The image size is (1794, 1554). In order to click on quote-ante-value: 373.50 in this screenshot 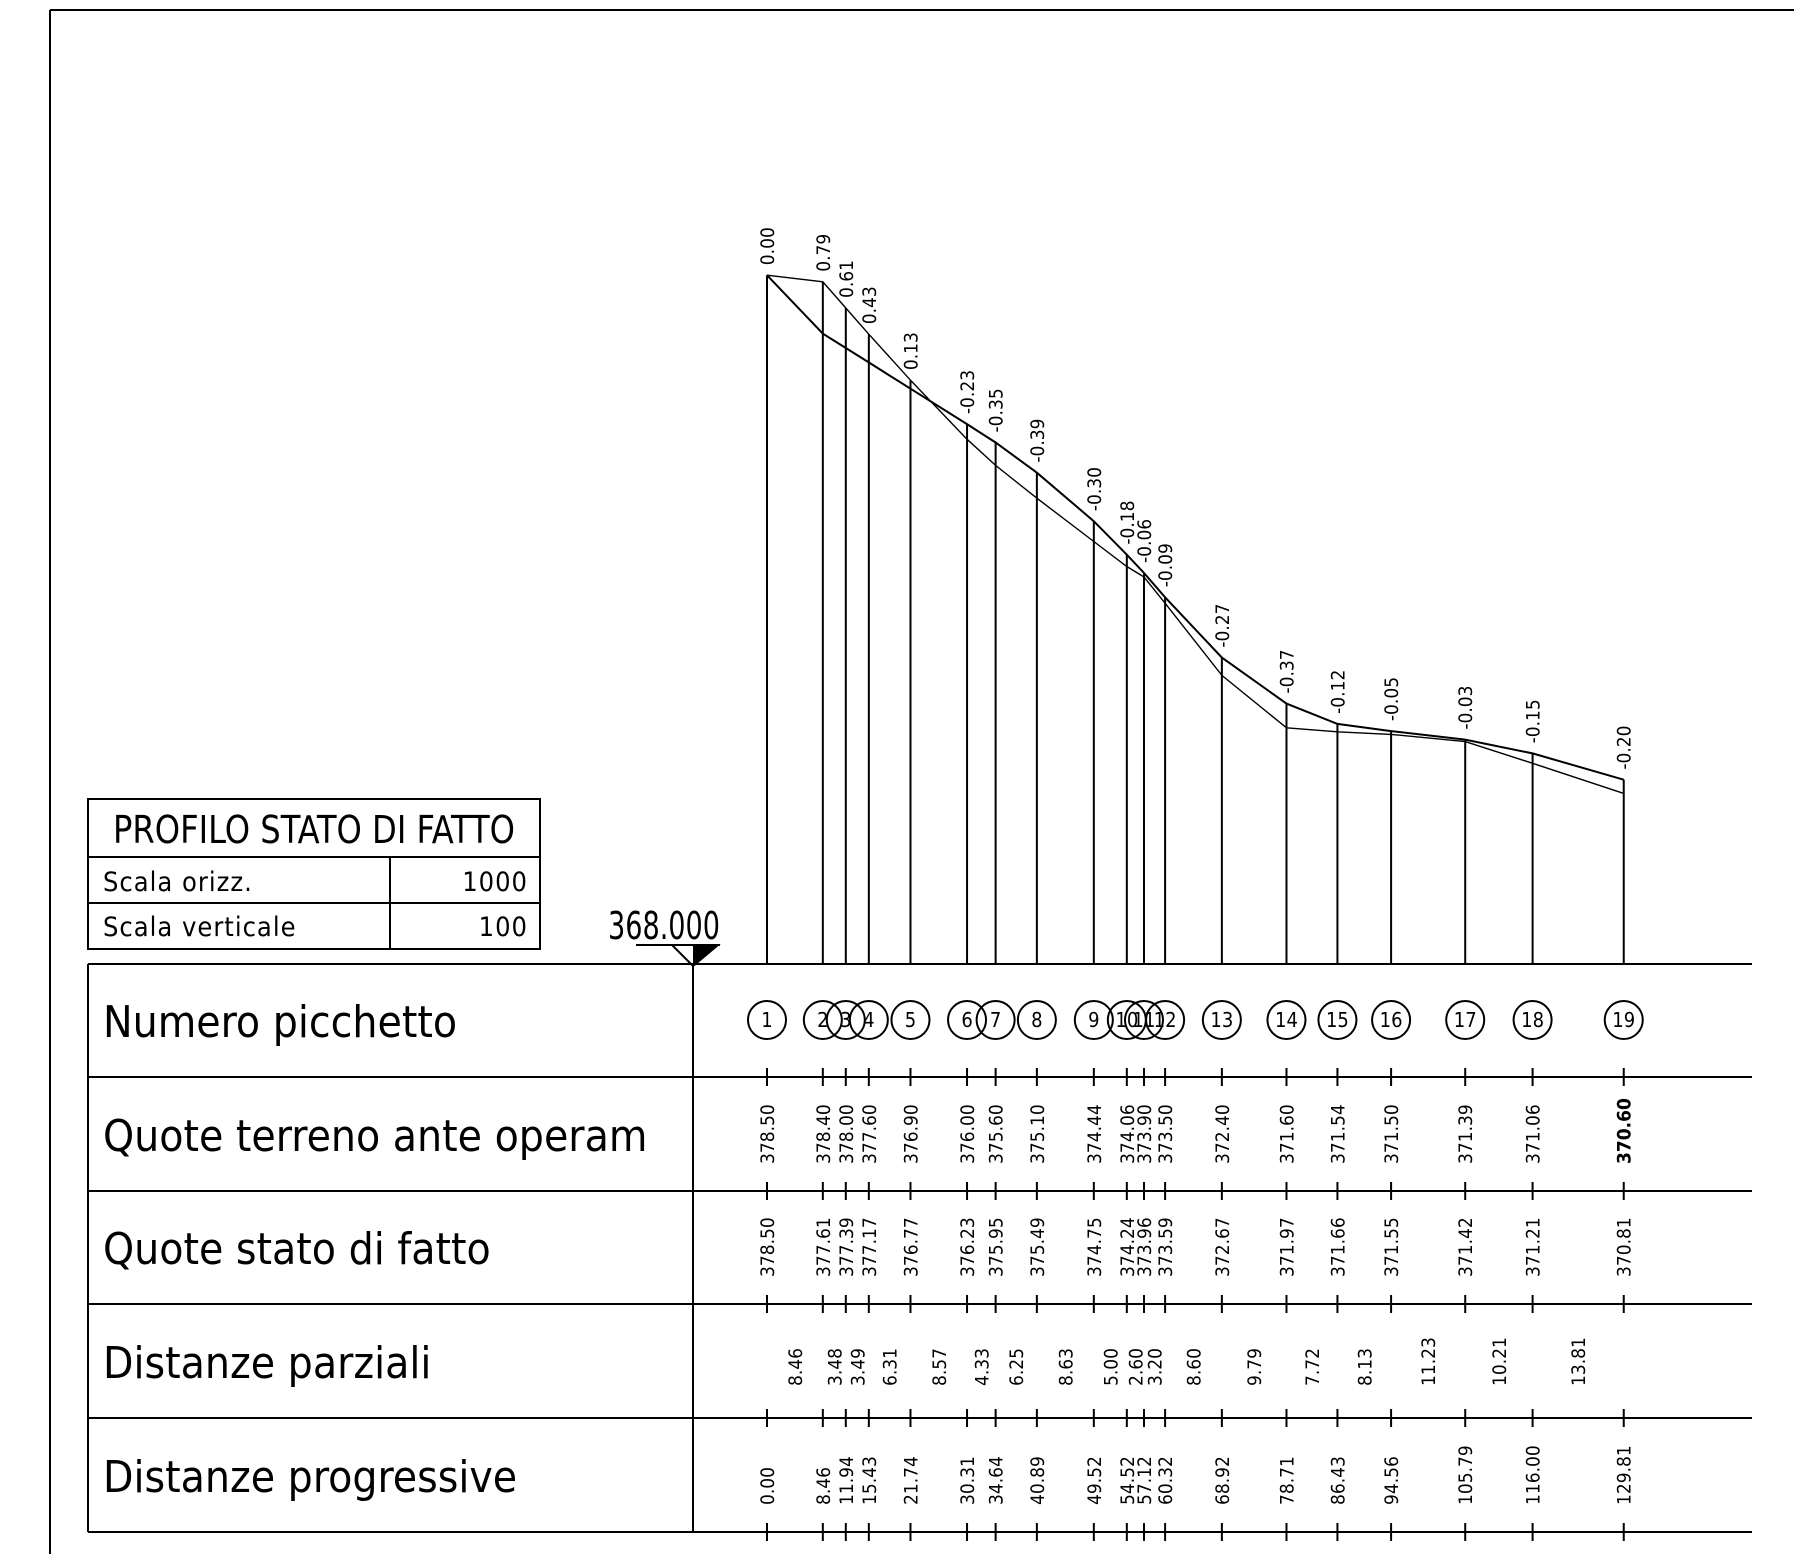, I will do `click(1166, 1134)`.